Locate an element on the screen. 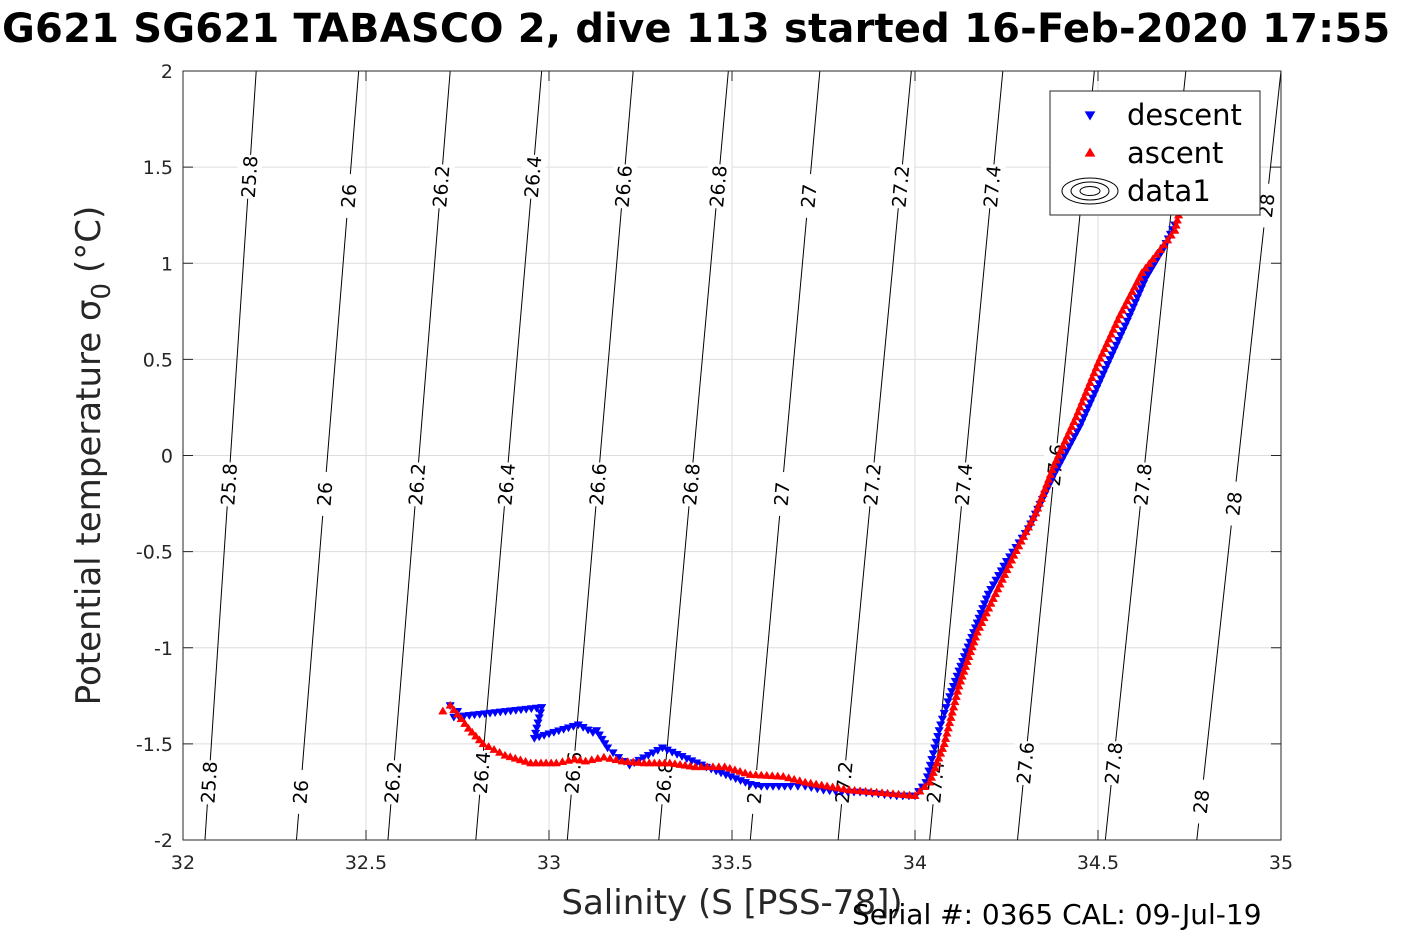 This screenshot has height=945, width=1417. legend: descent ascent data1 is located at coordinates (1155, 153).